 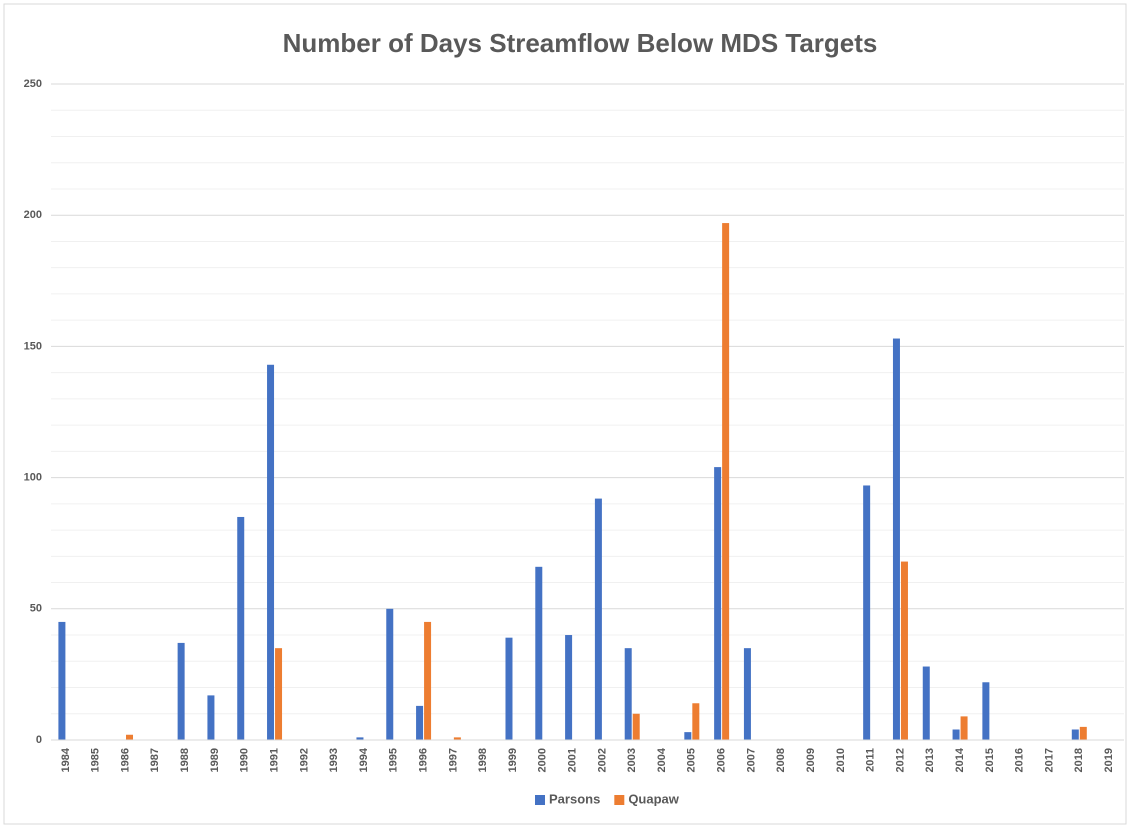 What do you see at coordinates (96, 760) in the screenshot?
I see `x-tick-label: 1985` at bounding box center [96, 760].